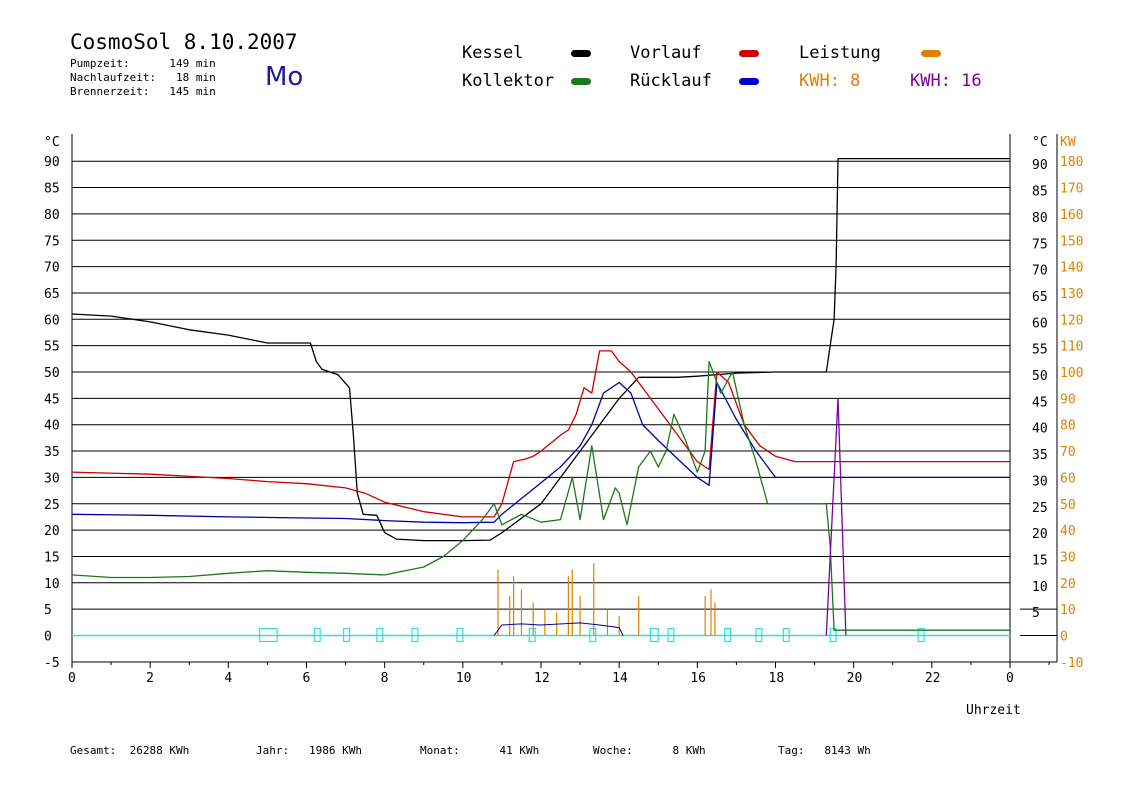 This screenshot has height=812, width=1148. I want to click on x-tick-label-4: 8, so click(385, 678).